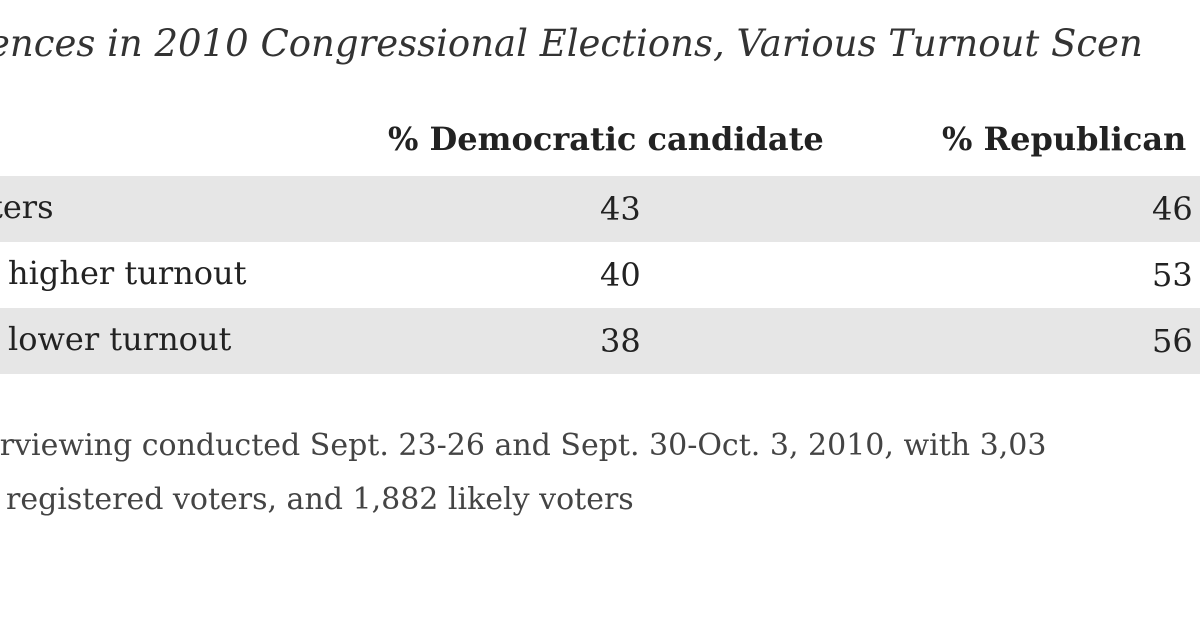 The height and width of the screenshot is (630, 1200). I want to click on row-label: lower turnout, so click(120, 339).